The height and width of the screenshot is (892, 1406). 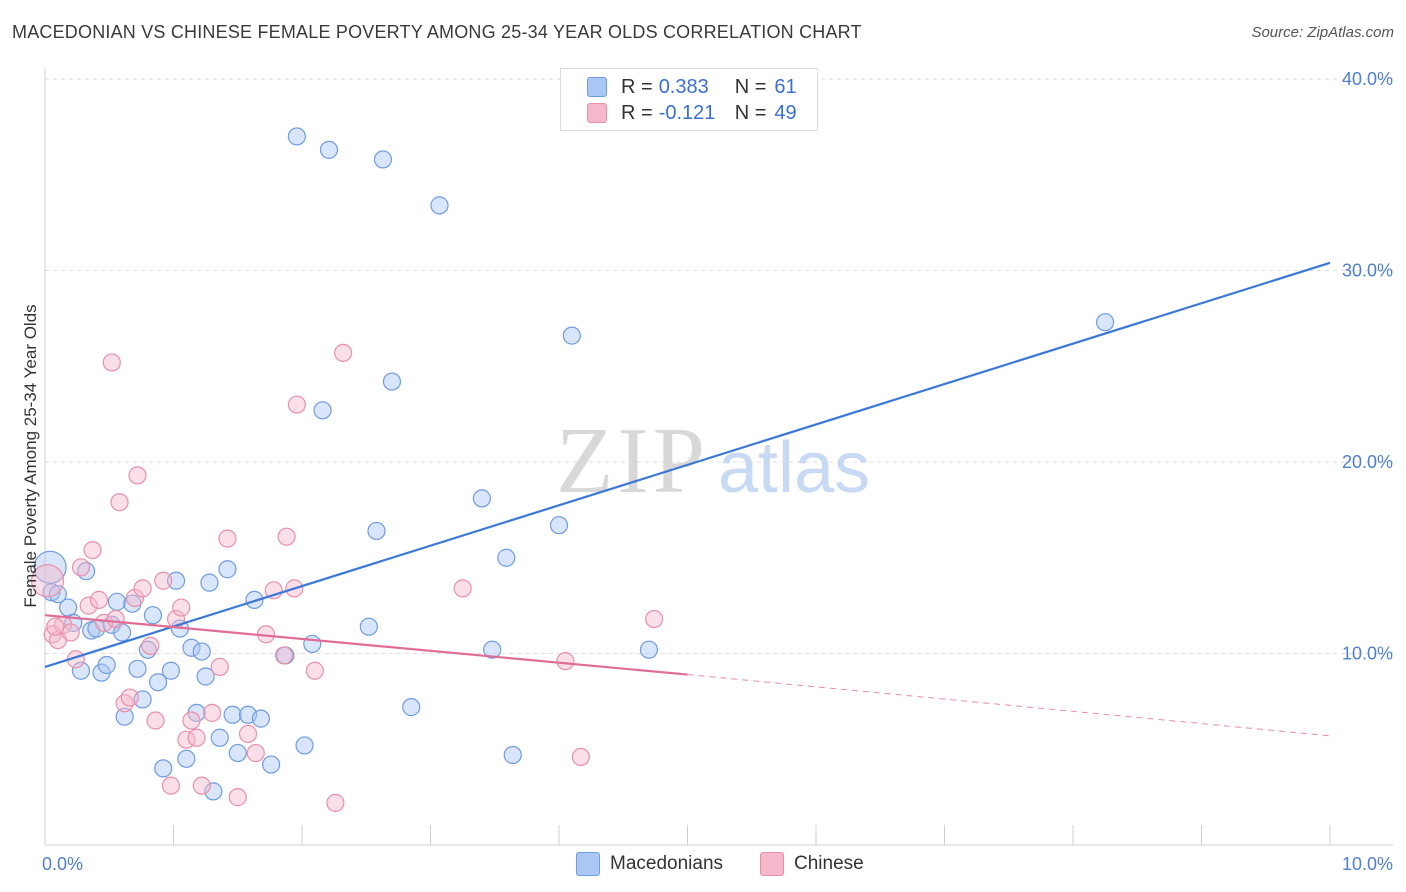 What do you see at coordinates (1367, 462) in the screenshot?
I see `y-tick-label: 20.0%` at bounding box center [1367, 462].